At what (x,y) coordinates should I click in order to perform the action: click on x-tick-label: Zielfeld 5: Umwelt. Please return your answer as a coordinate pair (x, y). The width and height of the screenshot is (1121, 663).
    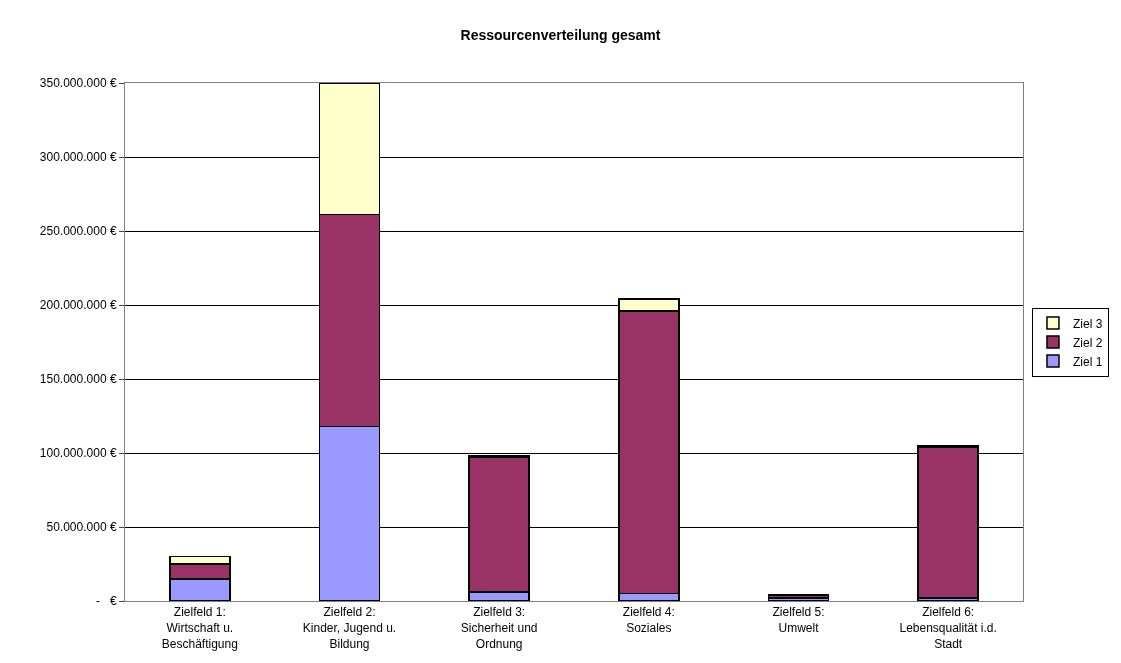
    Looking at the image, I should click on (798, 620).